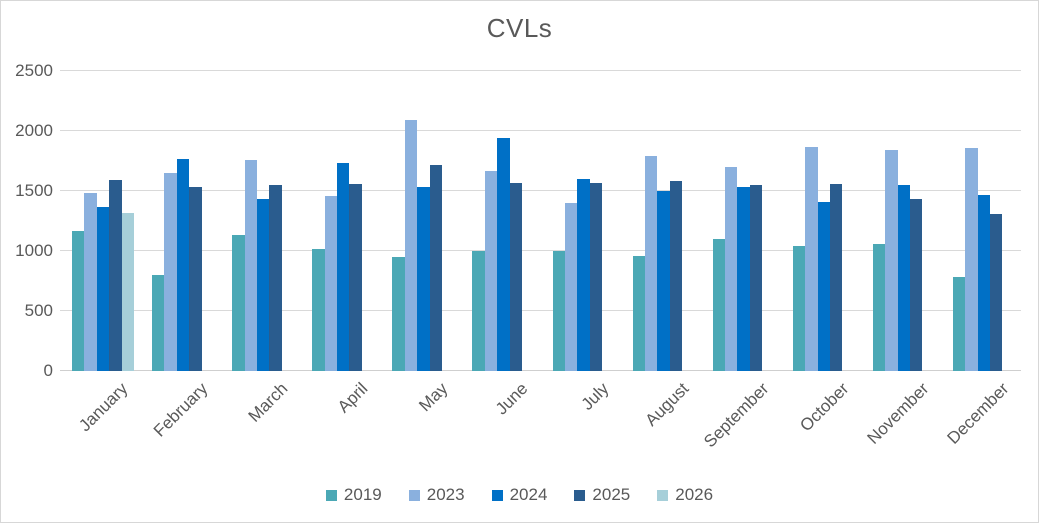 The width and height of the screenshot is (1039, 523). I want to click on bar-2024-september, so click(743, 279).